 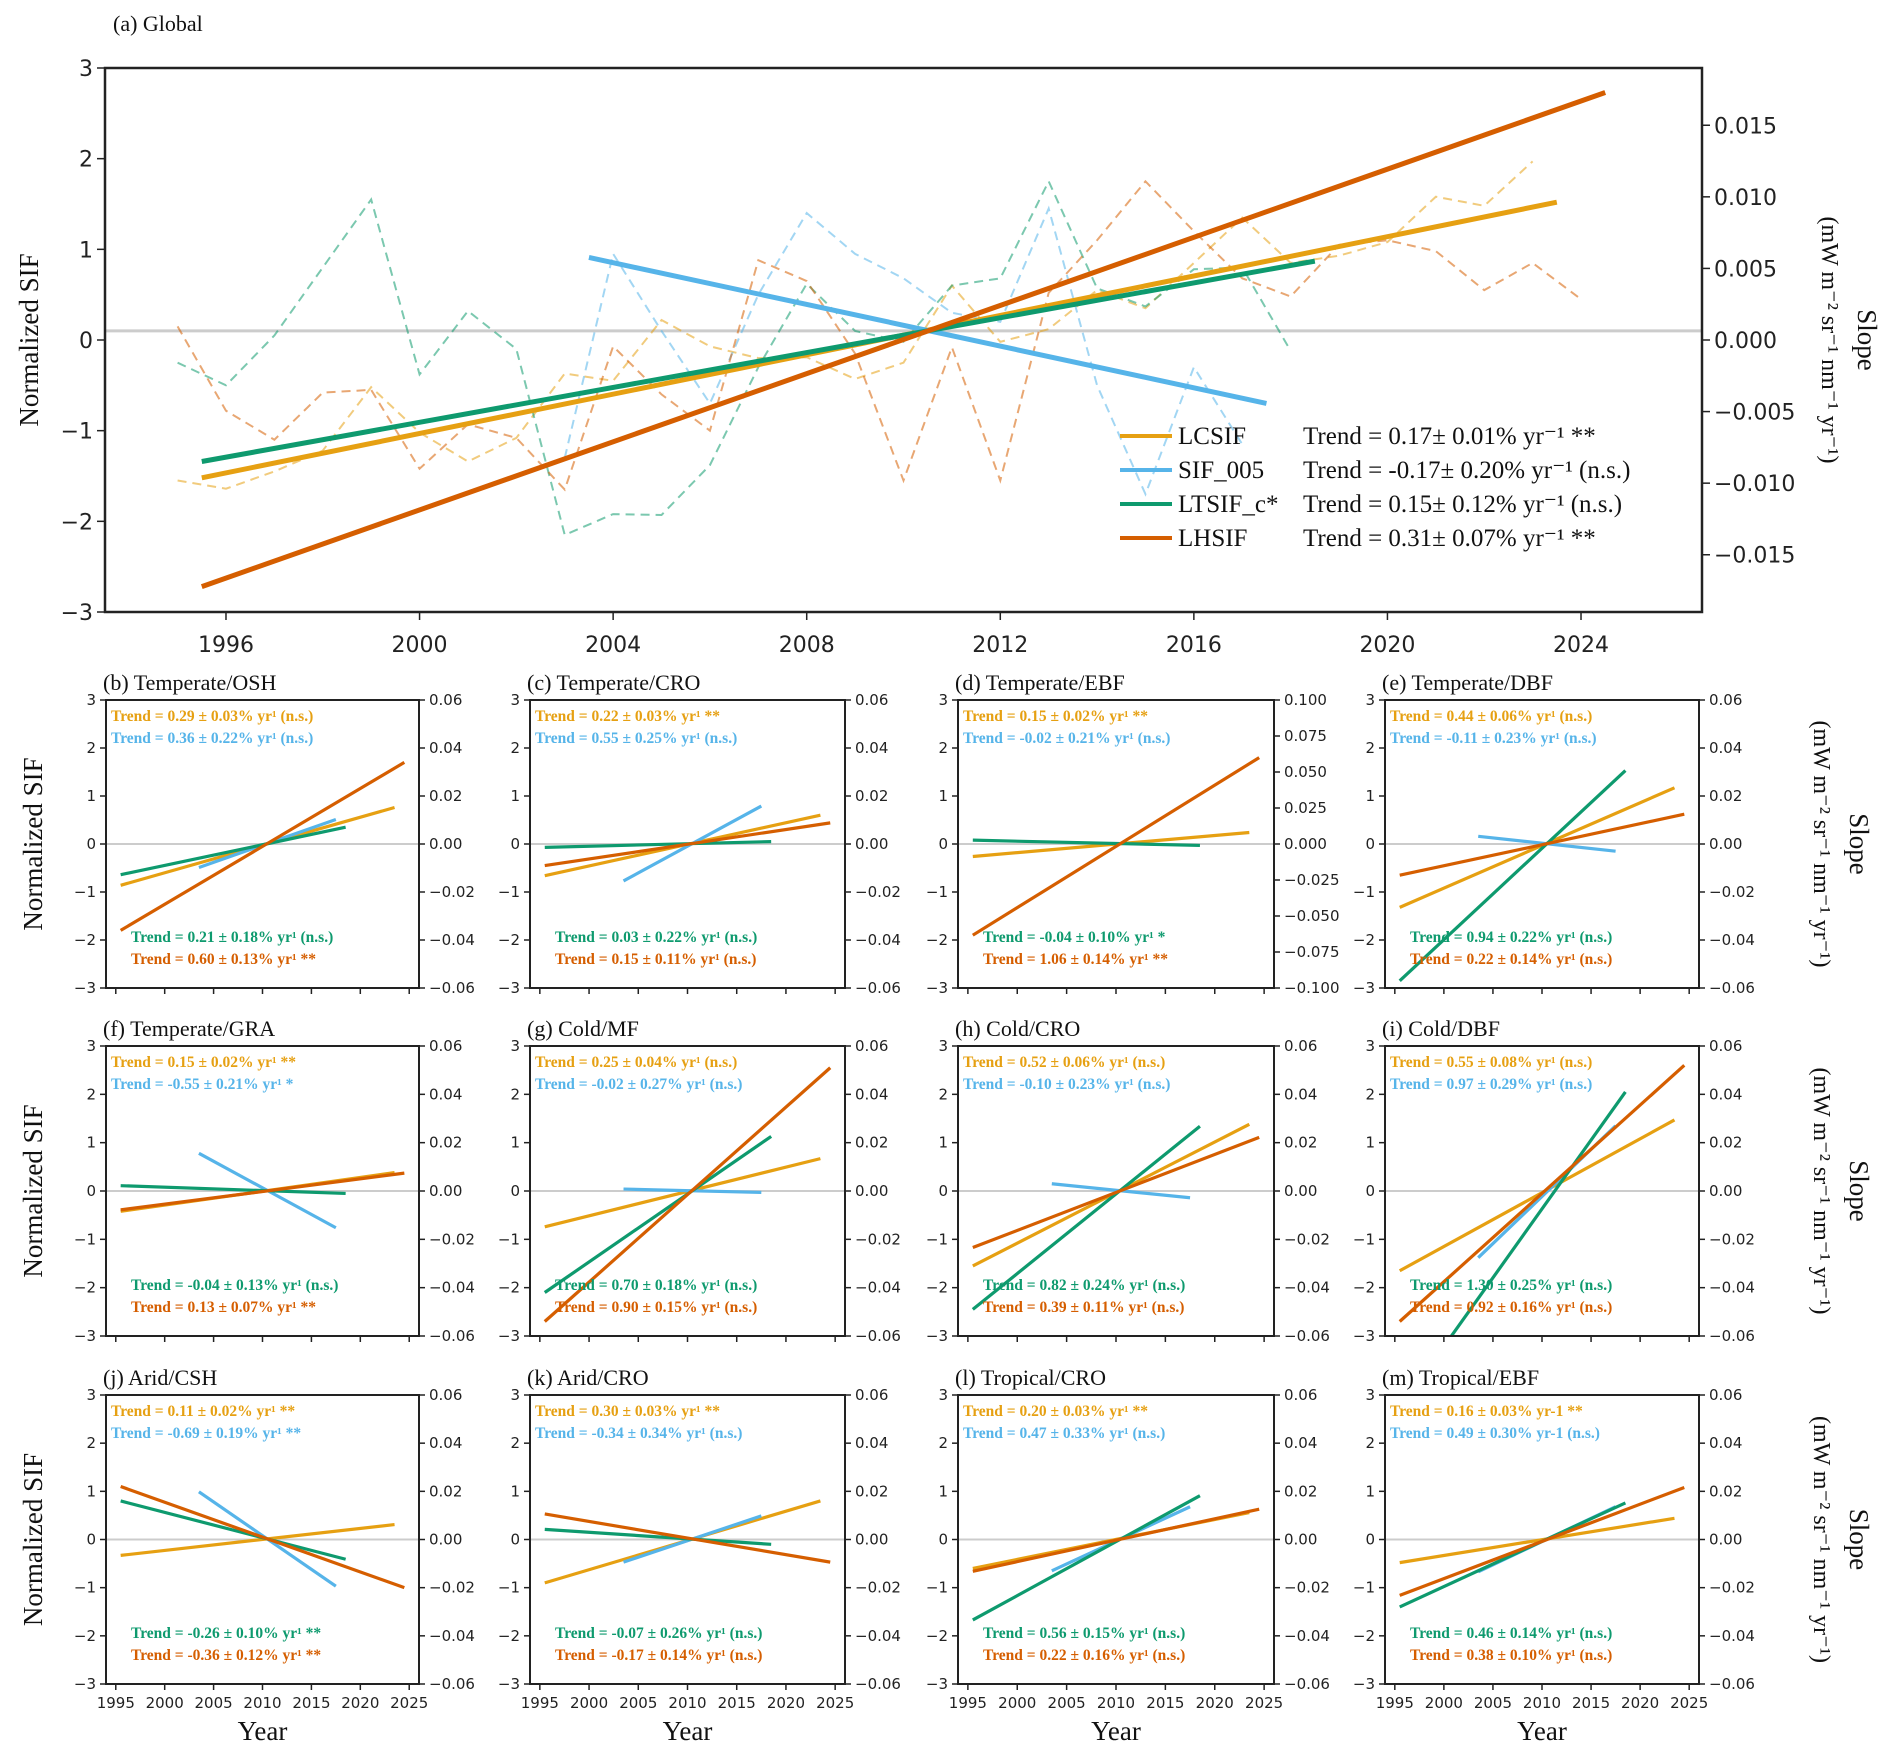 I want to click on y2-axis-label-title: Slope, so click(x=1859, y=844).